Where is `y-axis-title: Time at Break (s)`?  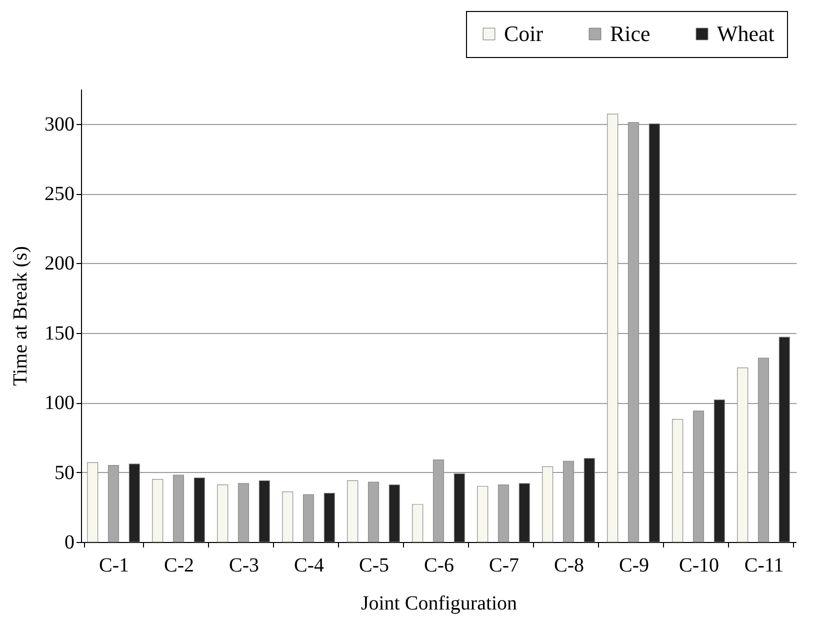 y-axis-title: Time at Break (s) is located at coordinates (21, 316).